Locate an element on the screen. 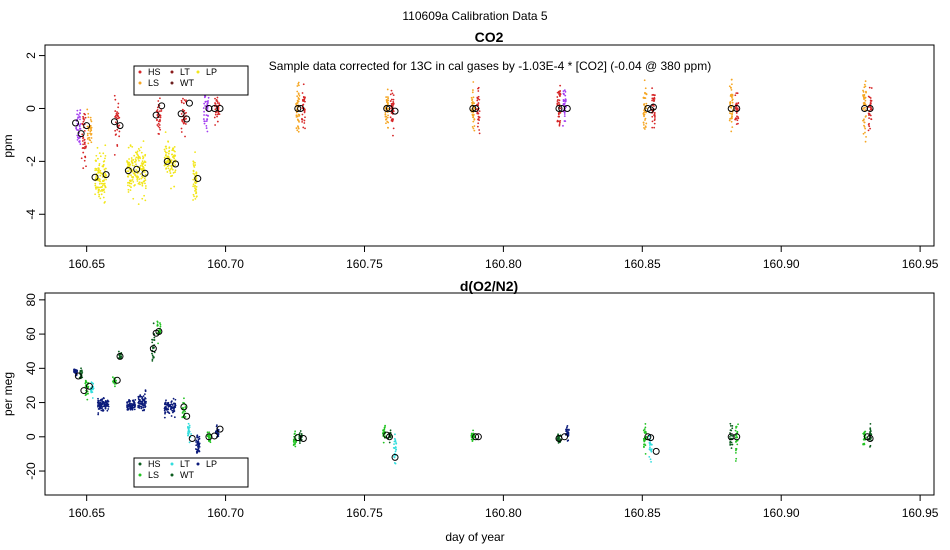 Image resolution: width=950 pixels, height=550 pixels. legend-label: WT is located at coordinates (187, 83).